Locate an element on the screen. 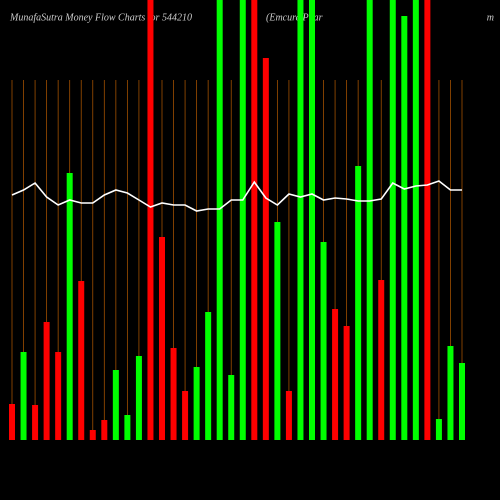 This screenshot has height=500, width=500. corner-text: m is located at coordinates (490, 17).